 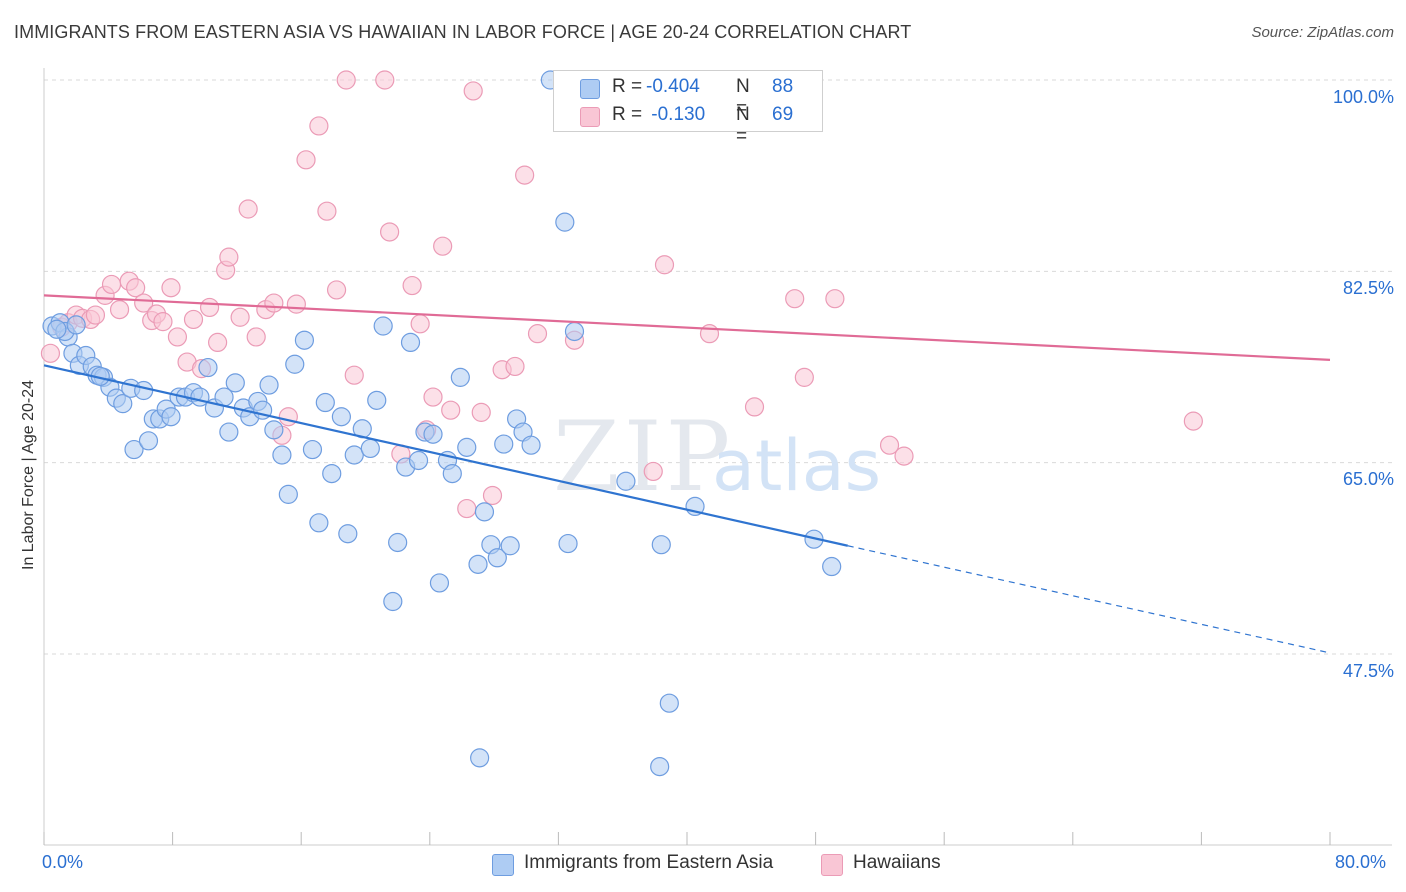 I want to click on r-value: -0.404, so click(x=673, y=86).